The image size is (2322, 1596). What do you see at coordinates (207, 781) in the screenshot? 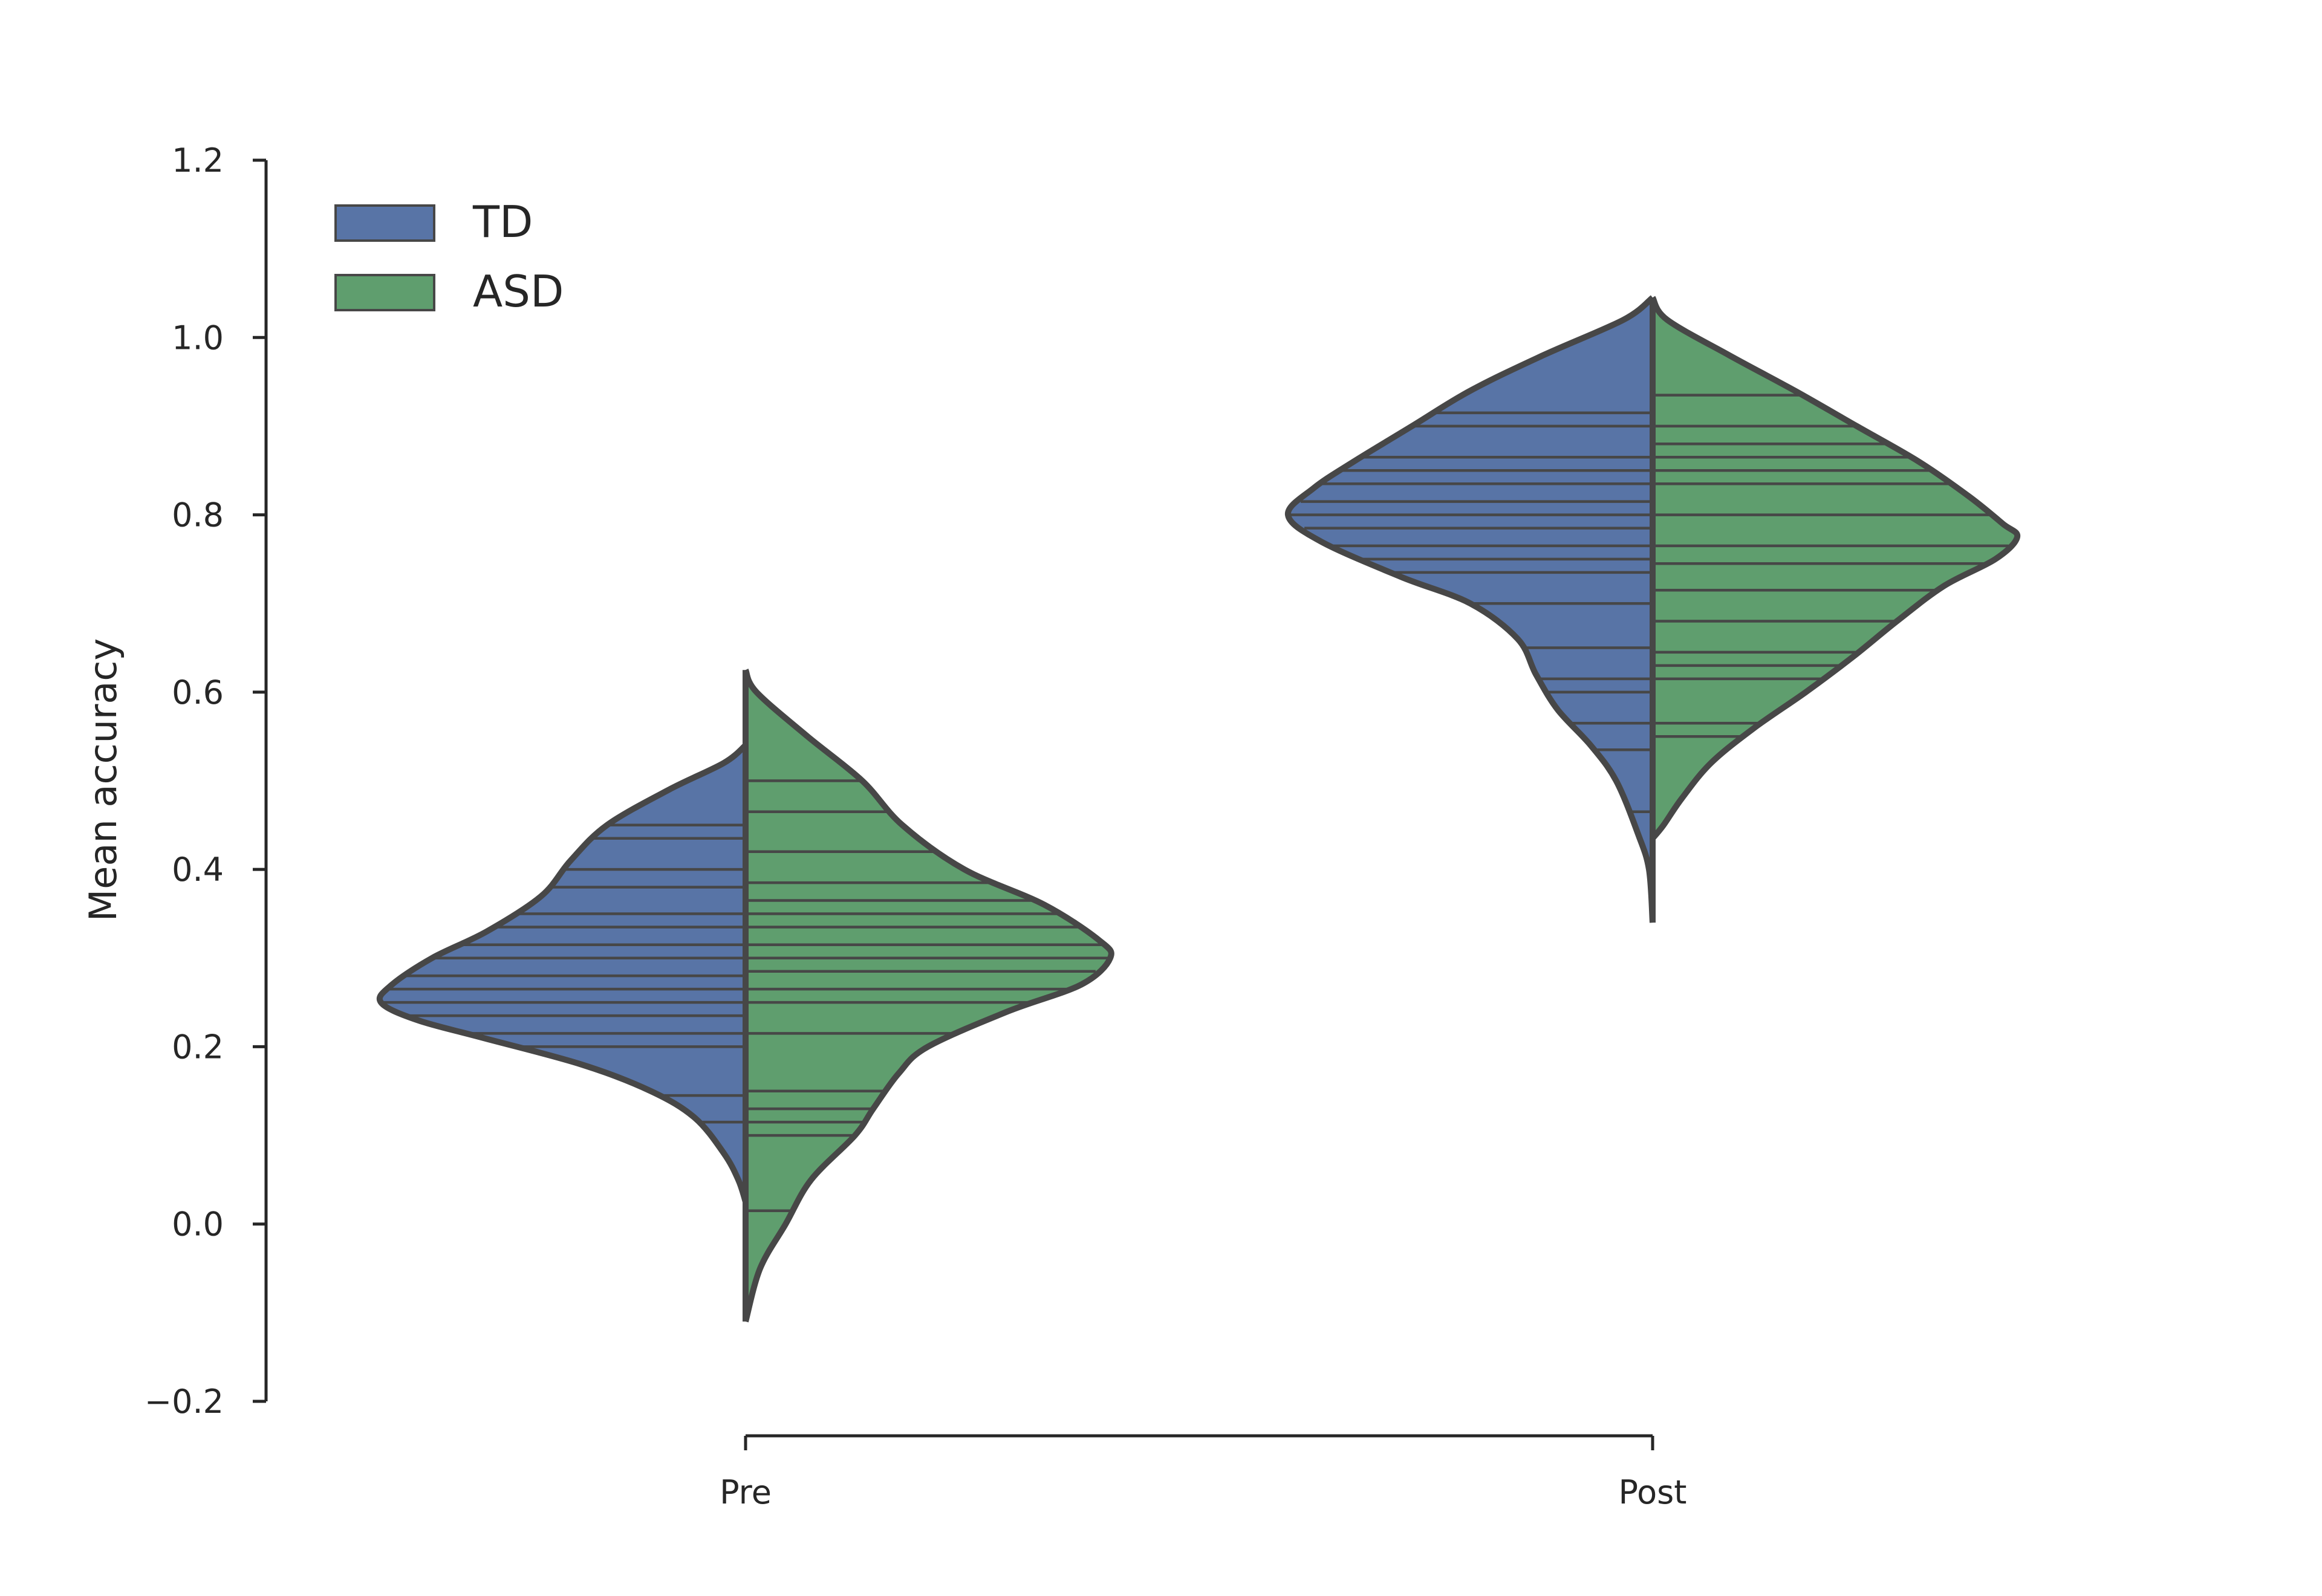
I see `y-axis: −0.2 0.0 0.2 0.4 0.6 0.8 1.0 1.2` at bounding box center [207, 781].